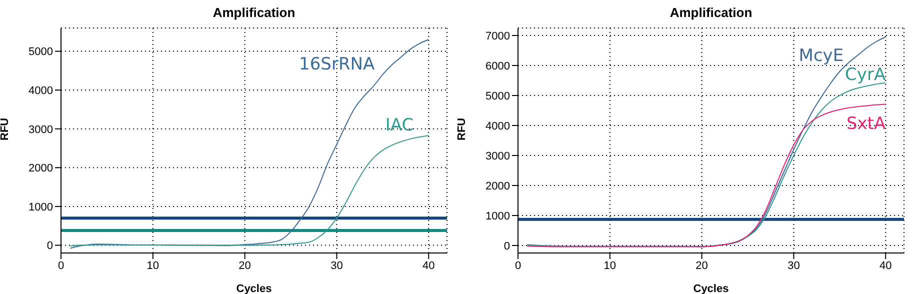  I want to click on series-label: McyE, so click(821, 56).